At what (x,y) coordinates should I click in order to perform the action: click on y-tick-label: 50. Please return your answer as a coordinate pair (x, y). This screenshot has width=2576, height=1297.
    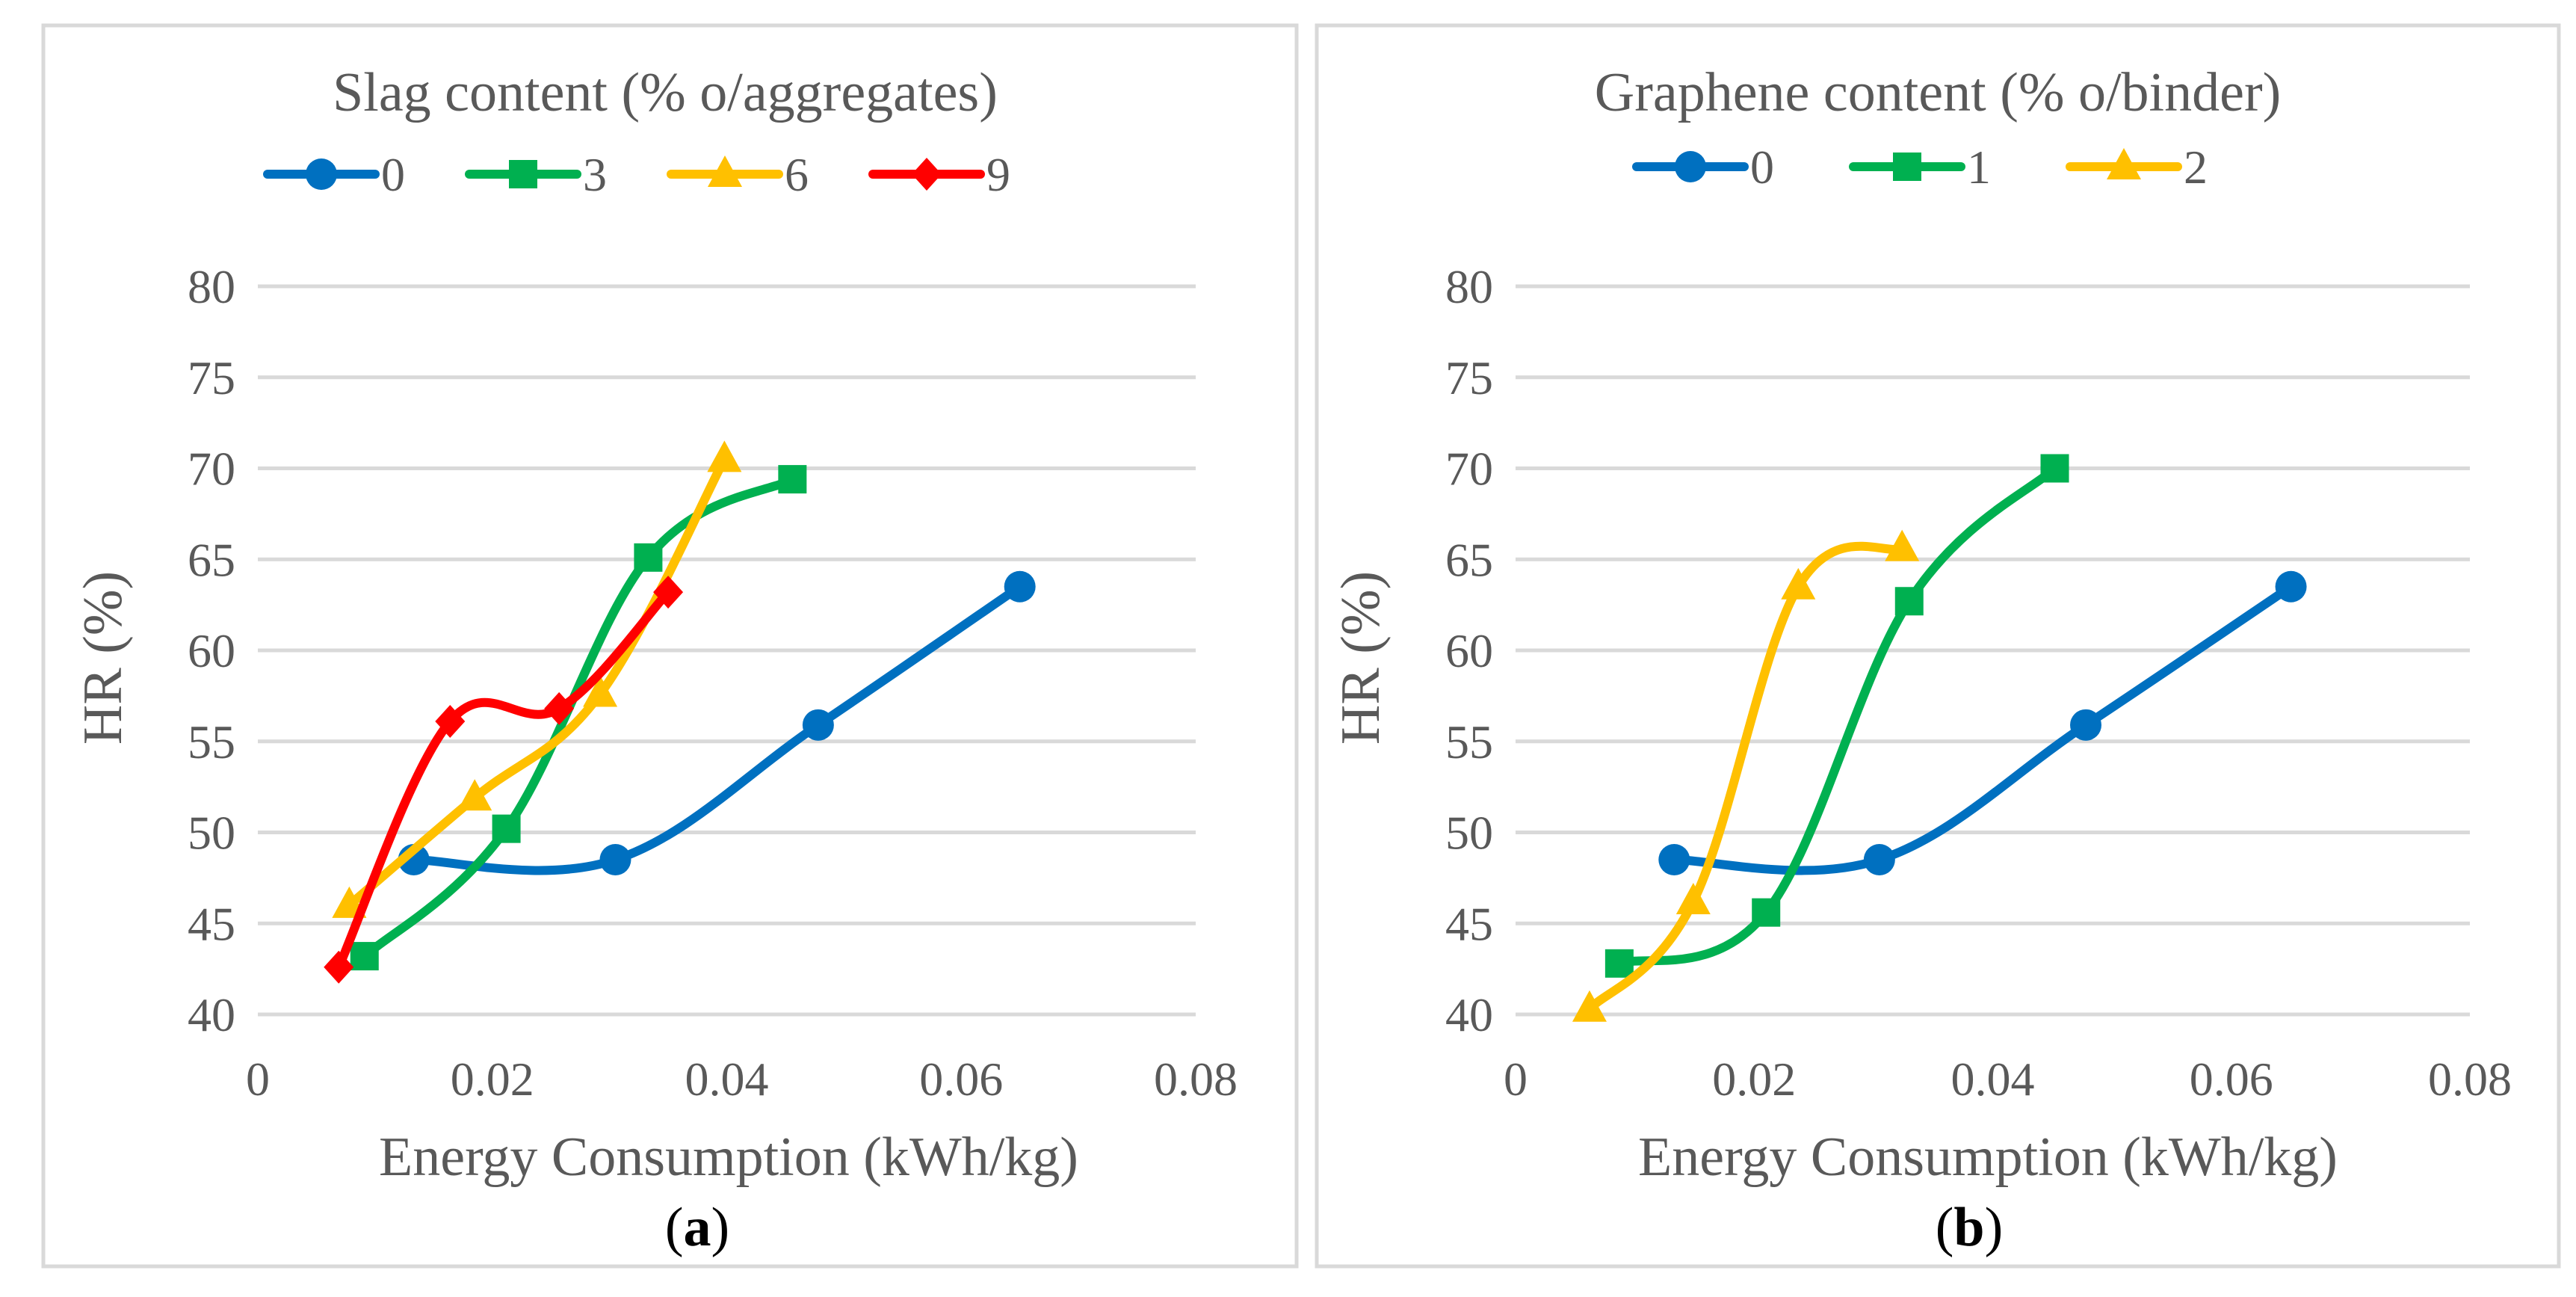
    Looking at the image, I should click on (1469, 833).